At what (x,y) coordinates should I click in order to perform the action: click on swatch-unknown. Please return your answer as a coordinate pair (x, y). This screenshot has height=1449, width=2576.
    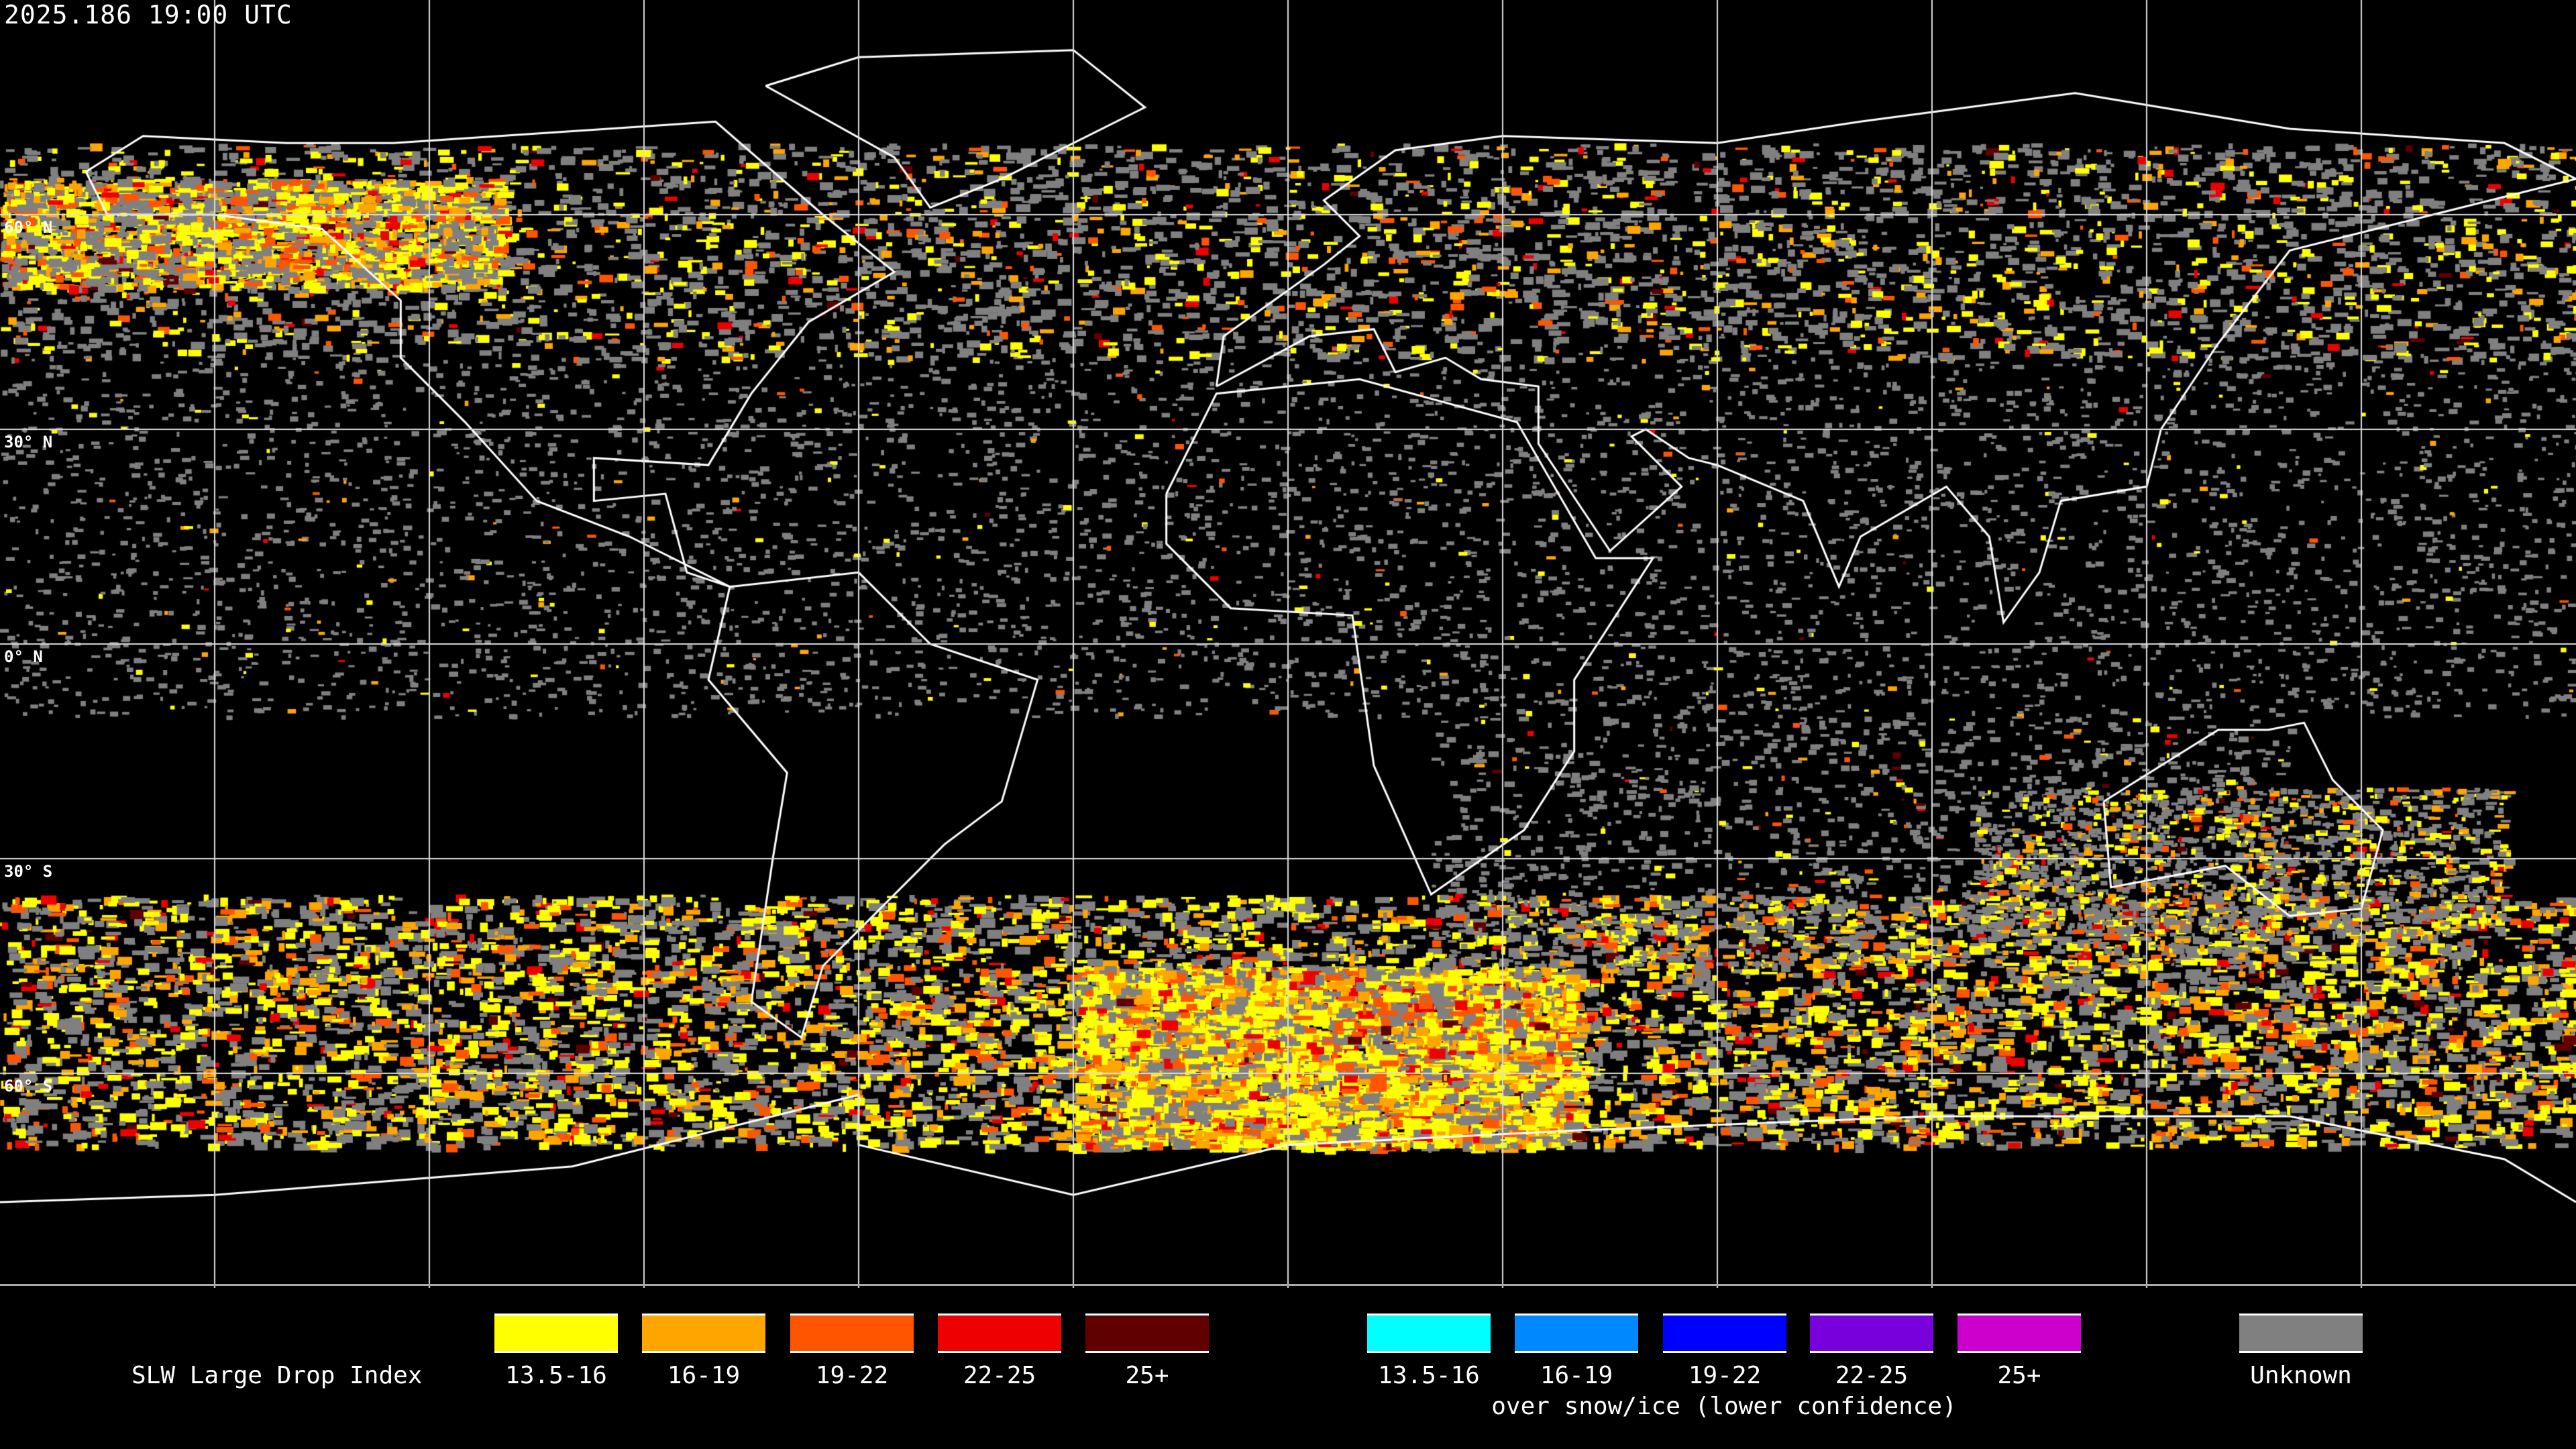
    Looking at the image, I should click on (2301, 1333).